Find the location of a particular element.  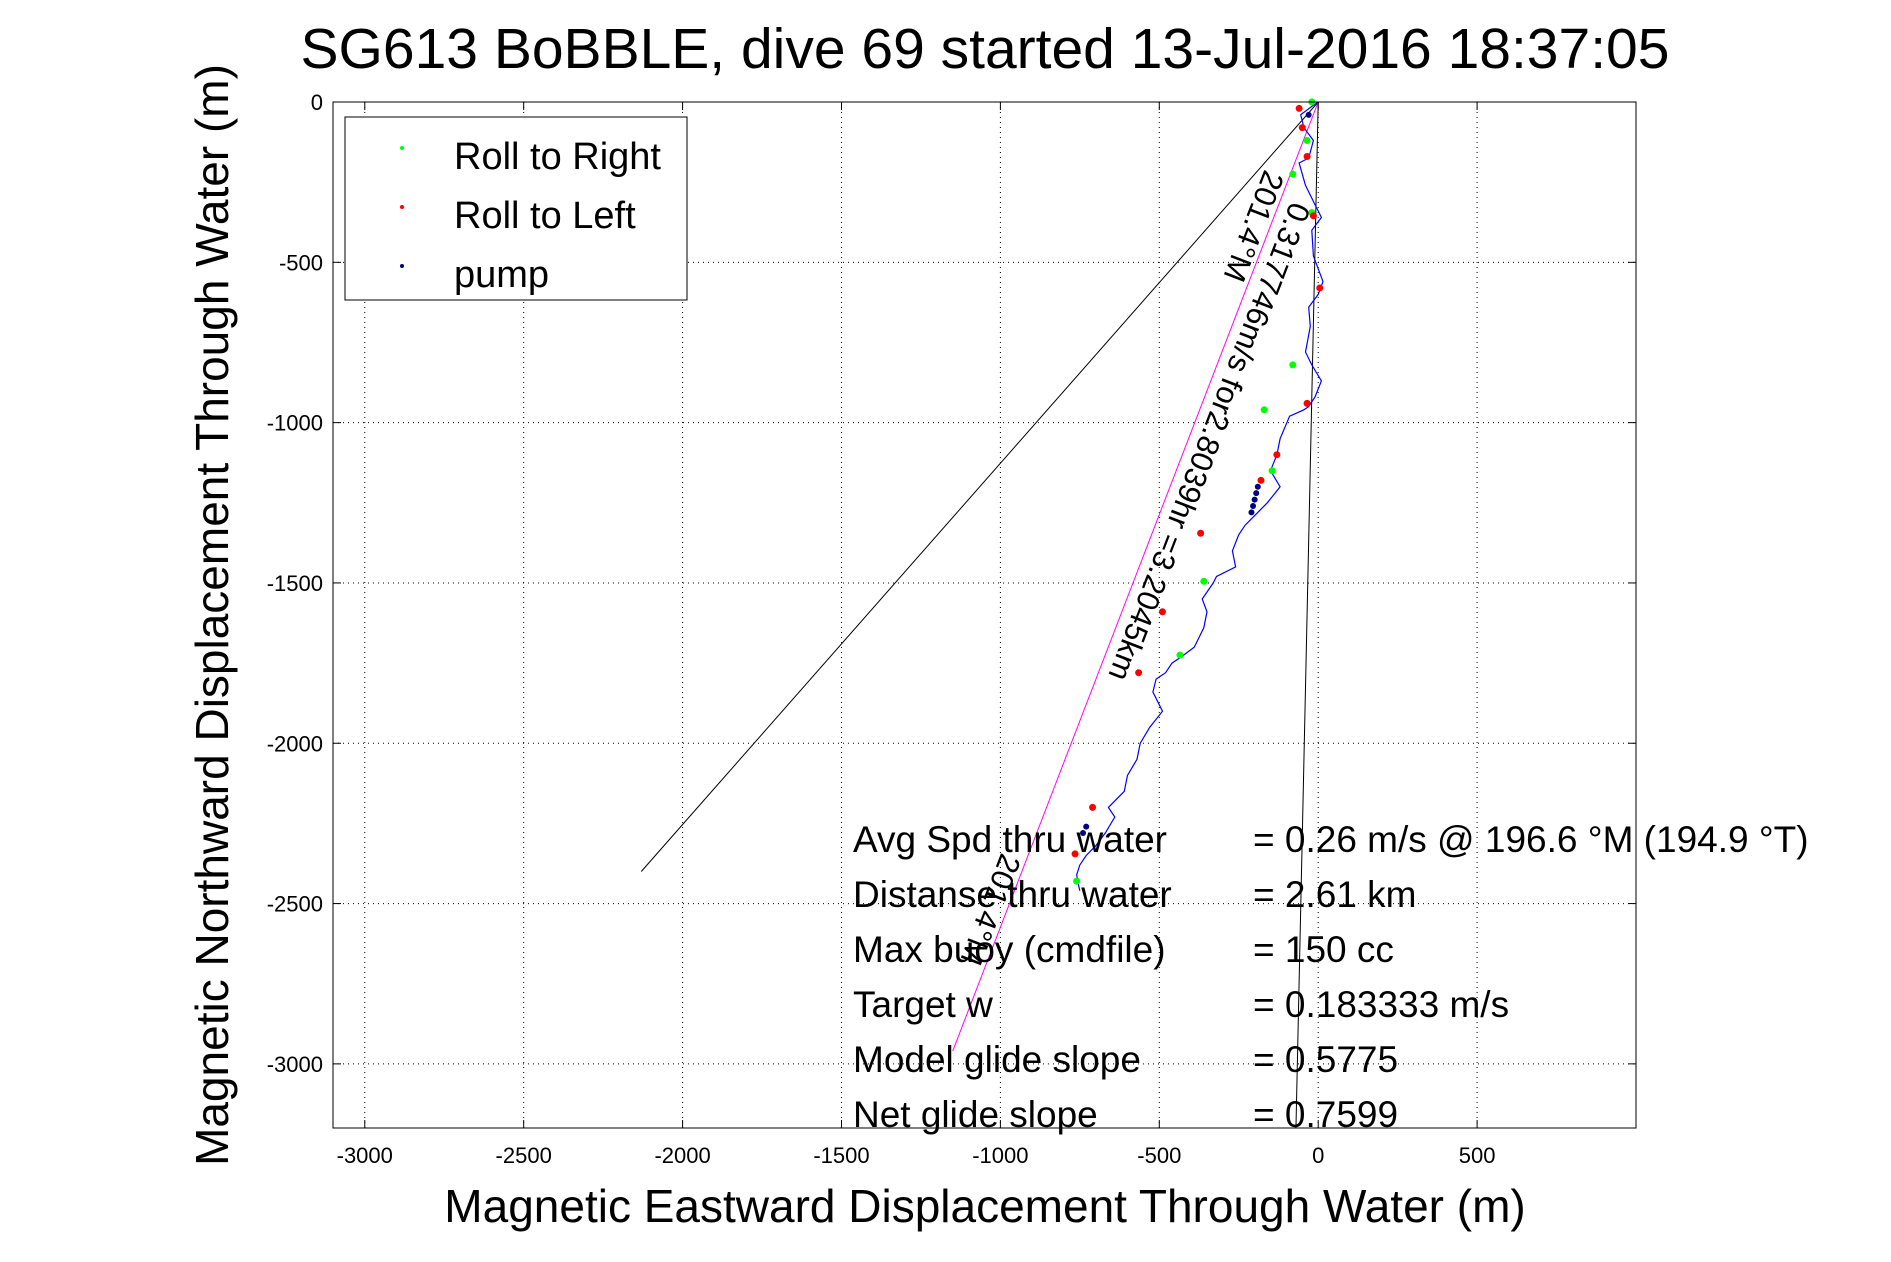

stat-value: = 0.7599 is located at coordinates (1325, 1114).